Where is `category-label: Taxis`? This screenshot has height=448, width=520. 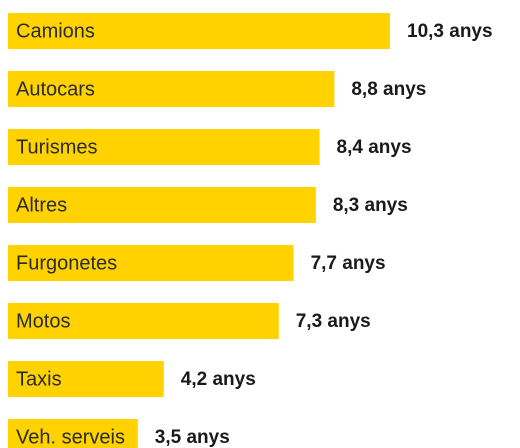
category-label: Taxis is located at coordinates (39, 379).